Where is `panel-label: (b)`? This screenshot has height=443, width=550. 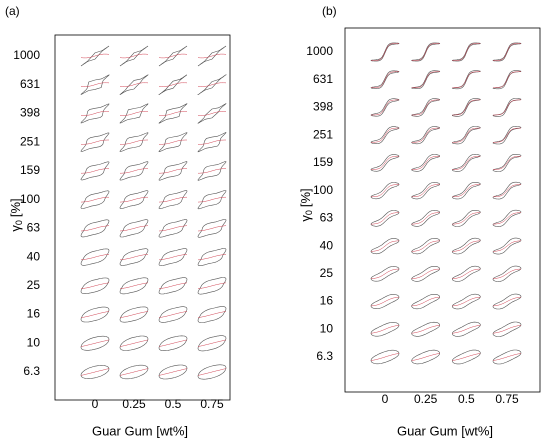
panel-label: (b) is located at coordinates (329, 11).